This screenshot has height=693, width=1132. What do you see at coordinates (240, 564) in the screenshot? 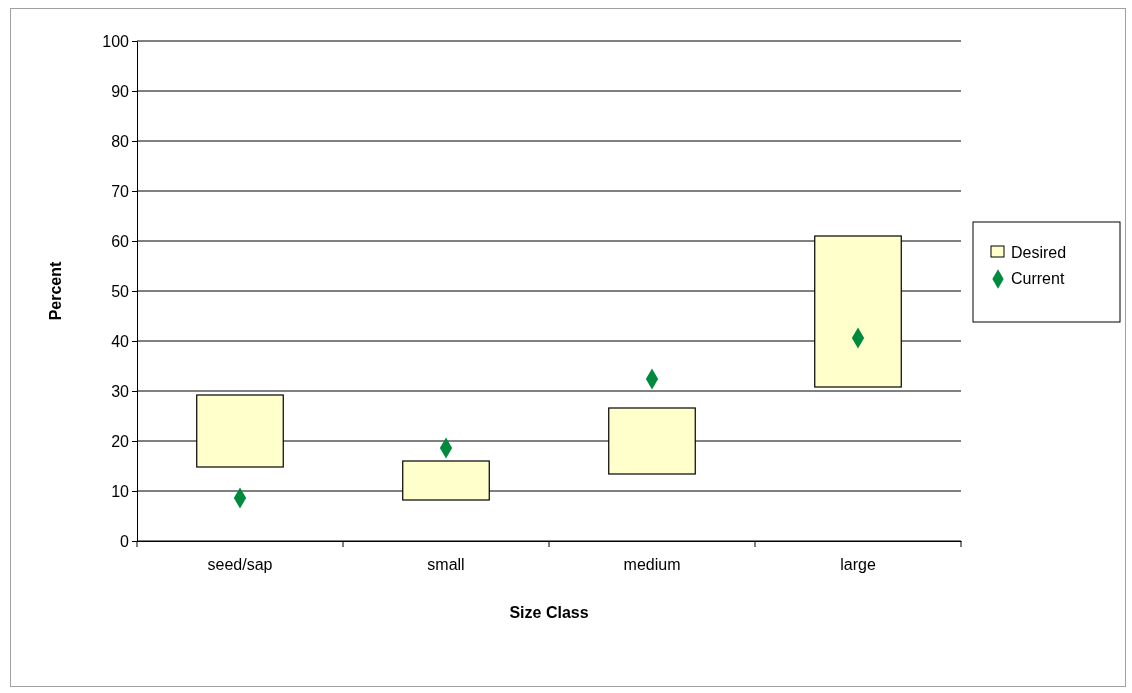
I see `x-tick-label: seed/sap` at bounding box center [240, 564].